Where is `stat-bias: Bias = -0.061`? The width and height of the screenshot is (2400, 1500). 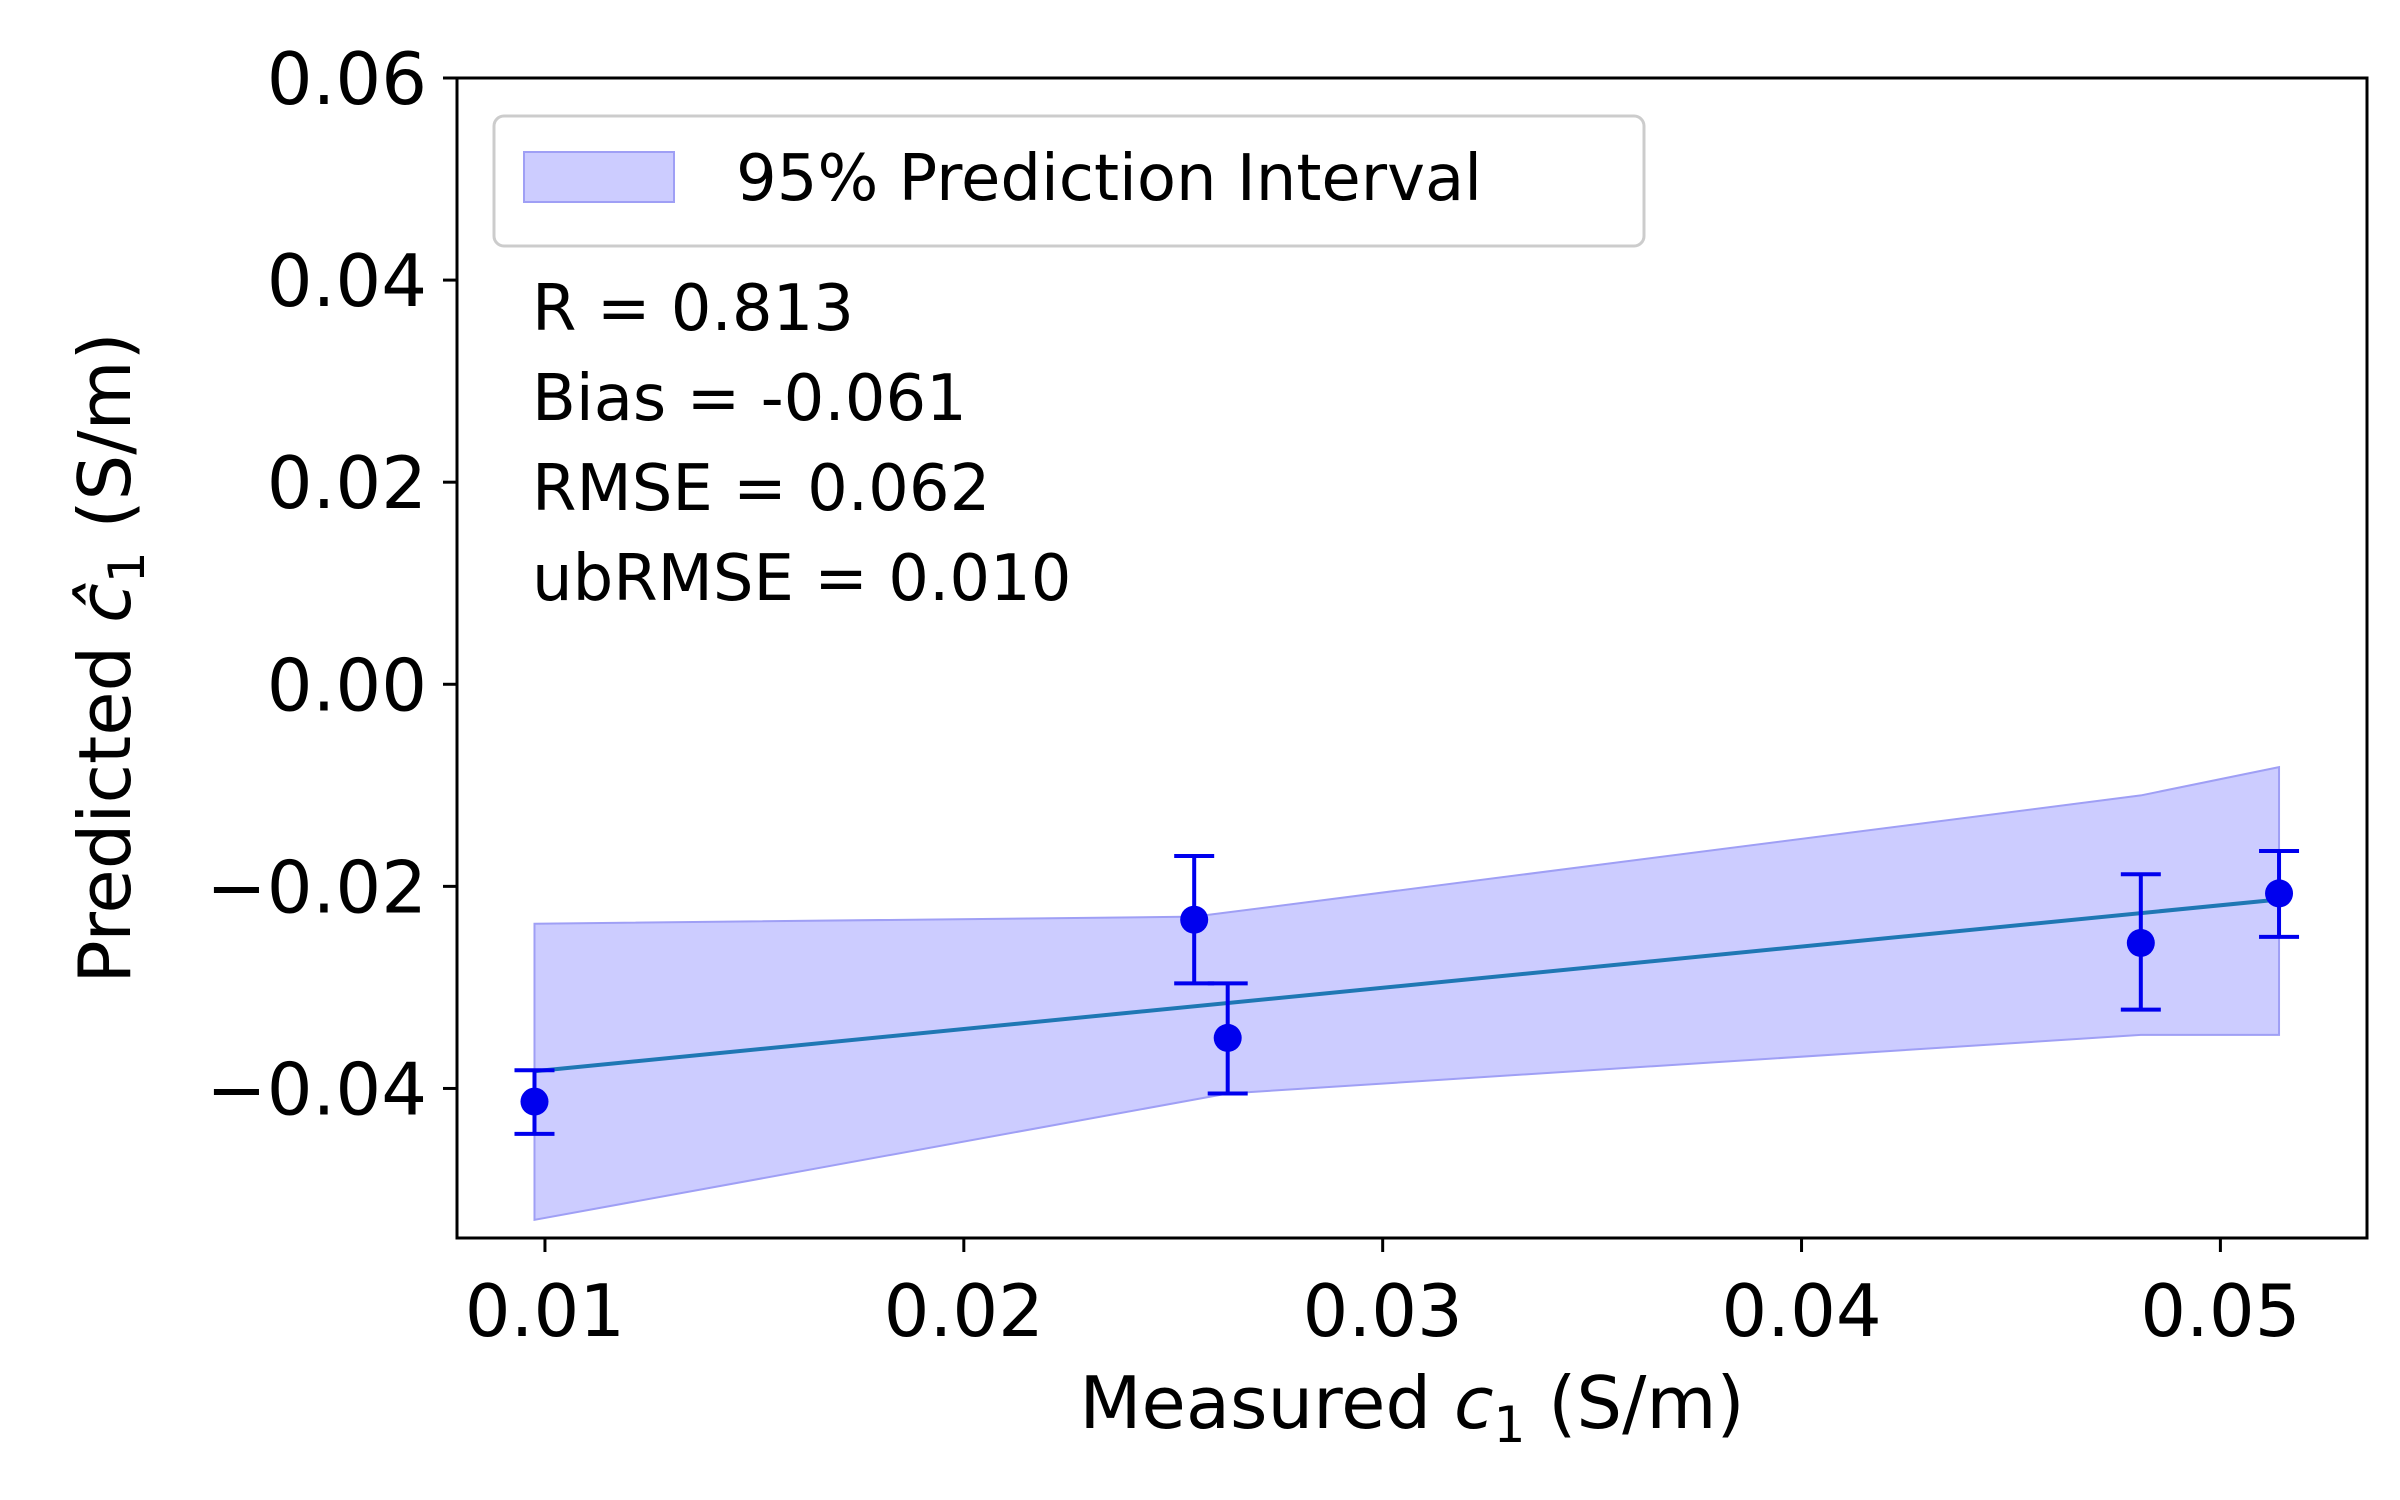
stat-bias: Bias = -0.061 is located at coordinates (749, 399).